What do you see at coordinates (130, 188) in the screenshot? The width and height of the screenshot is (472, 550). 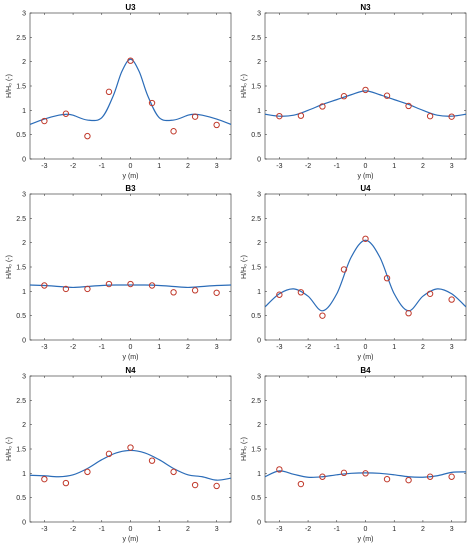 I see `panel-title: B3` at bounding box center [130, 188].